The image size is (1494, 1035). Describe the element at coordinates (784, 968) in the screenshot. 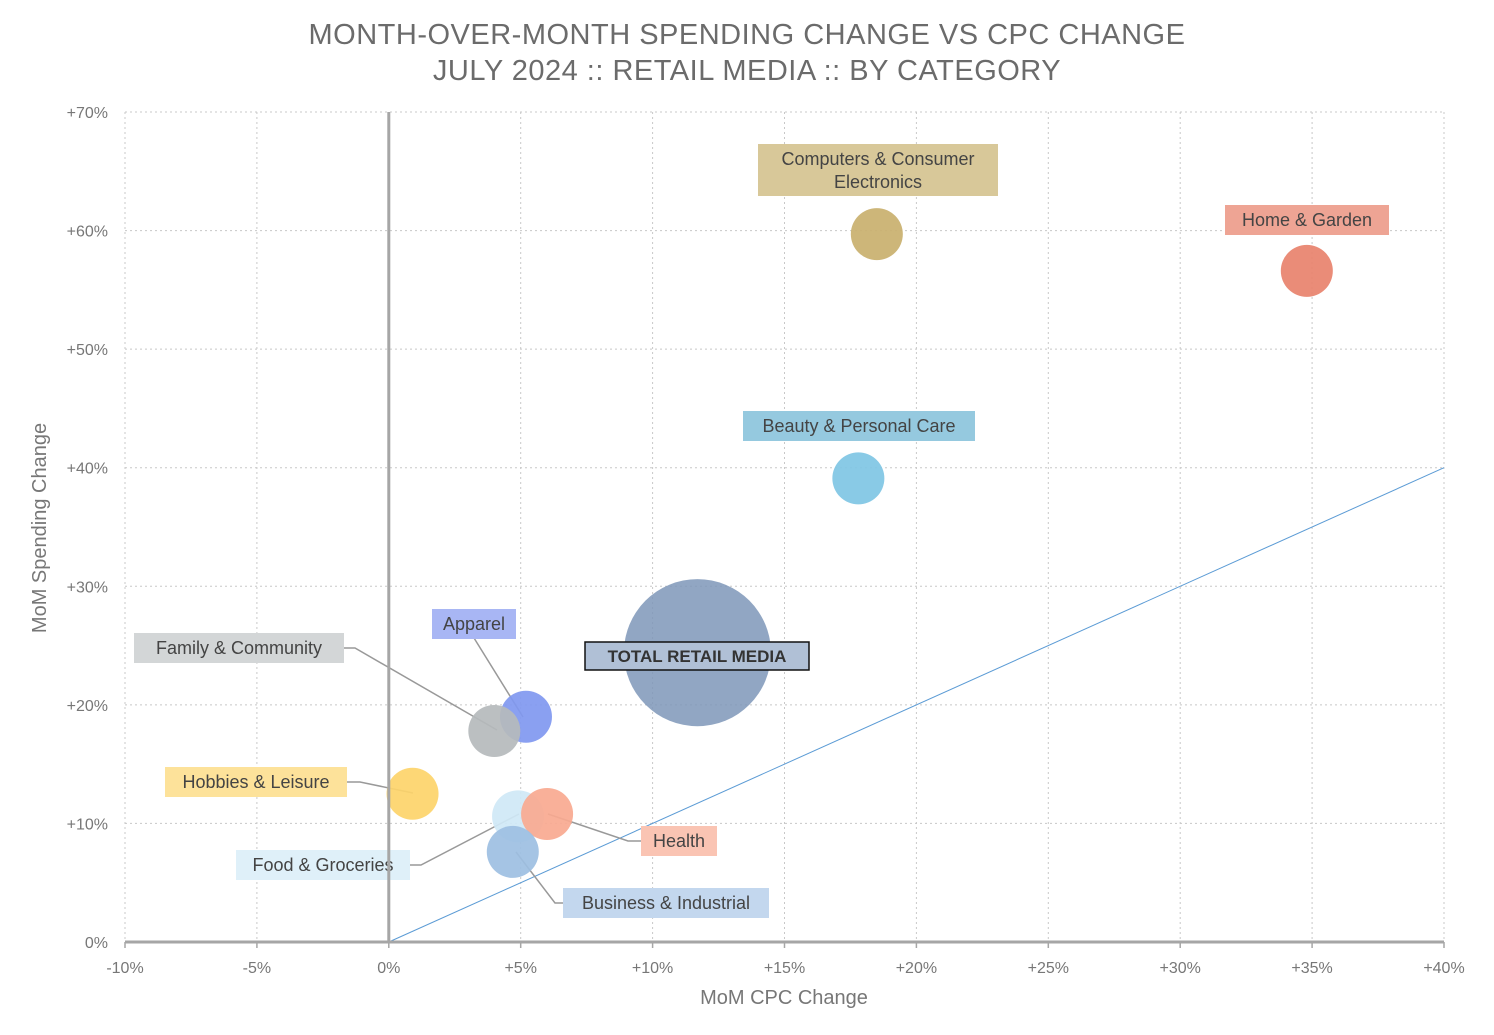

I see `x-tick-label: +15%` at that location.